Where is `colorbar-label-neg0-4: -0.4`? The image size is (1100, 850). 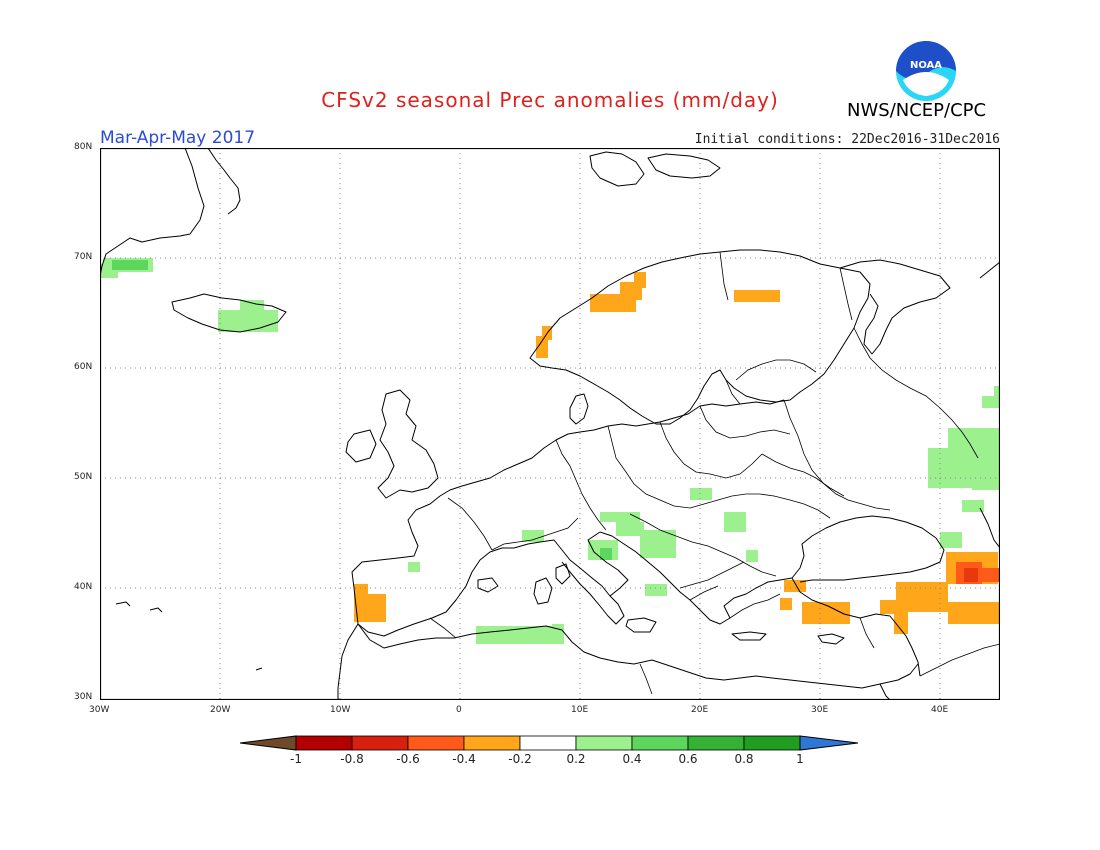
colorbar-label-neg0-4: -0.4 is located at coordinates (464, 759).